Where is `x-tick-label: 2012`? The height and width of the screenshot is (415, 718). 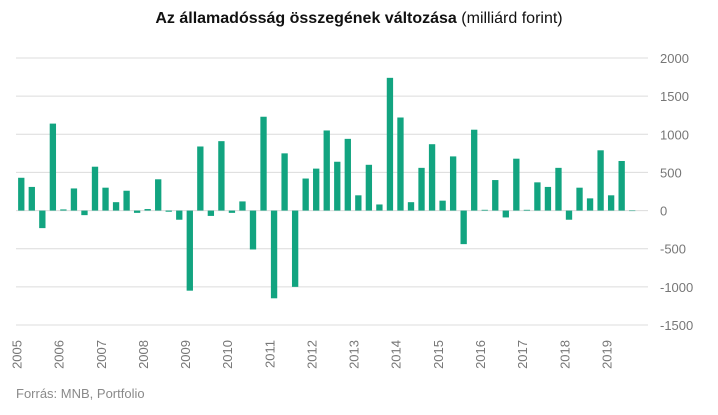 x-tick-label: 2012 is located at coordinates (311, 354).